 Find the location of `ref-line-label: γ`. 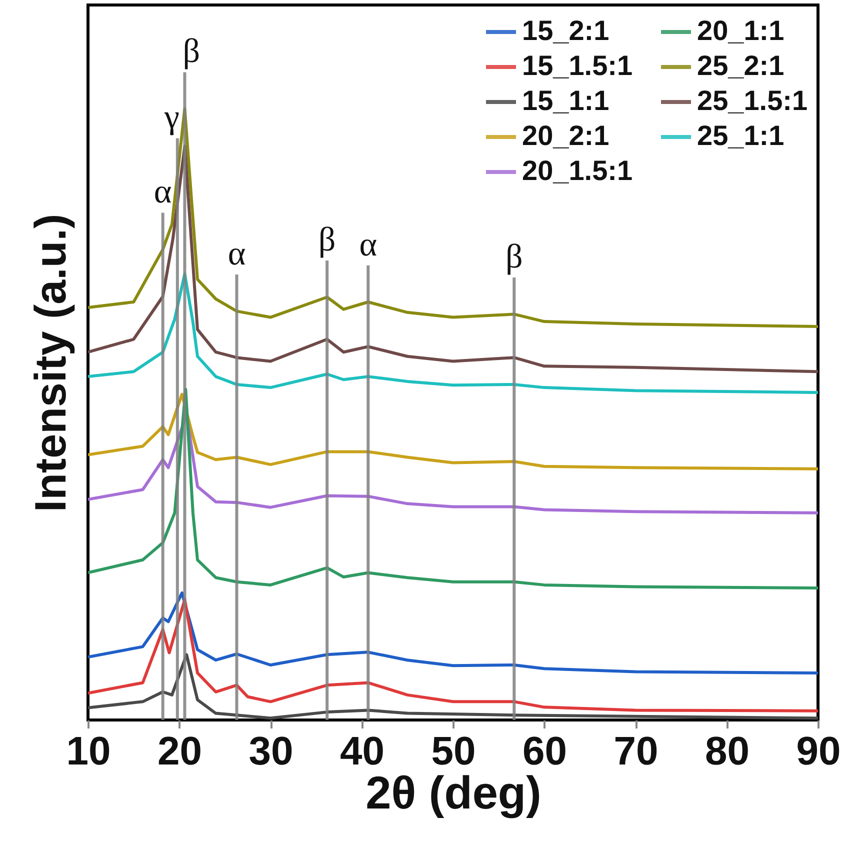

ref-line-label: γ is located at coordinates (171, 117).